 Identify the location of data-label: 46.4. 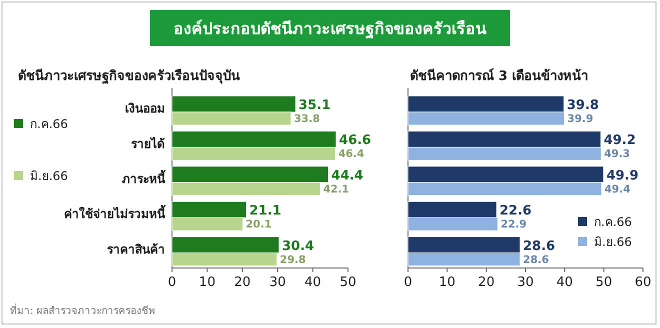
(351, 154).